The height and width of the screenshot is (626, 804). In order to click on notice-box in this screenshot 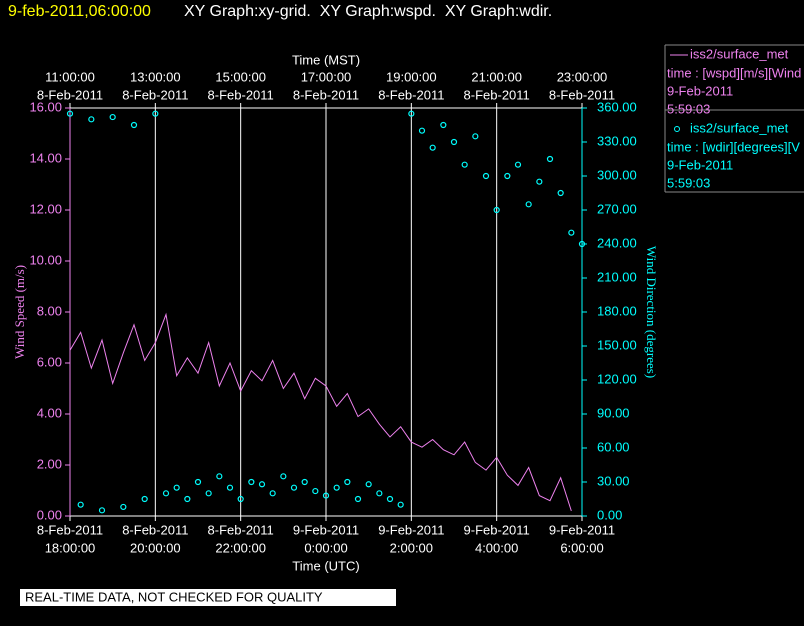, I will do `click(208, 597)`.